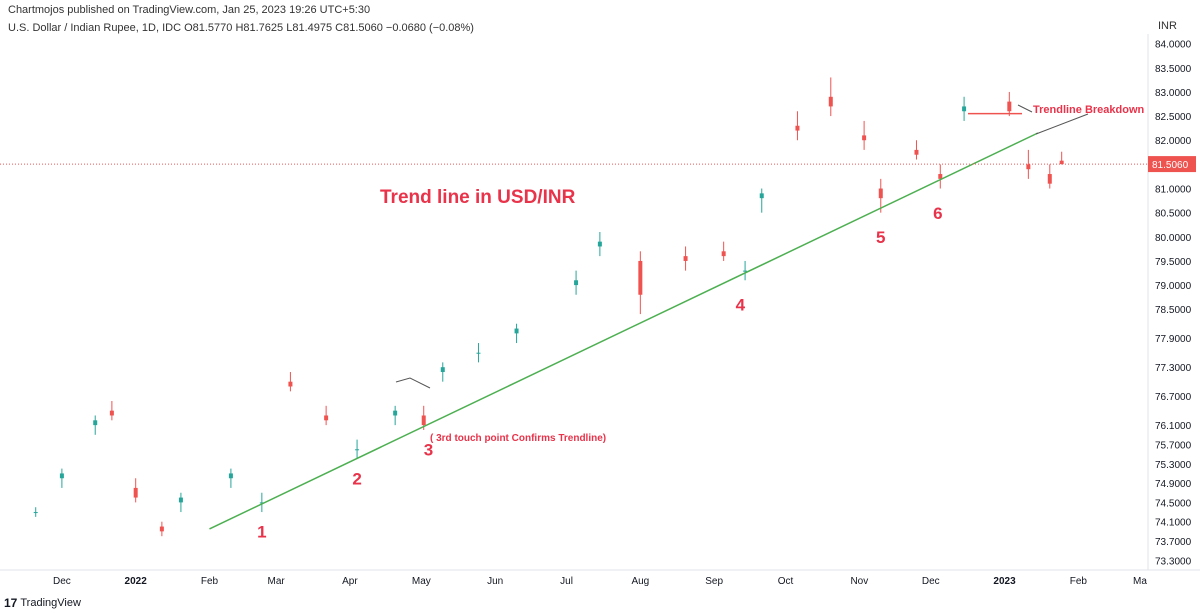  What do you see at coordinates (786, 581) in the screenshot?
I see `x-tick-label-10: Oct` at bounding box center [786, 581].